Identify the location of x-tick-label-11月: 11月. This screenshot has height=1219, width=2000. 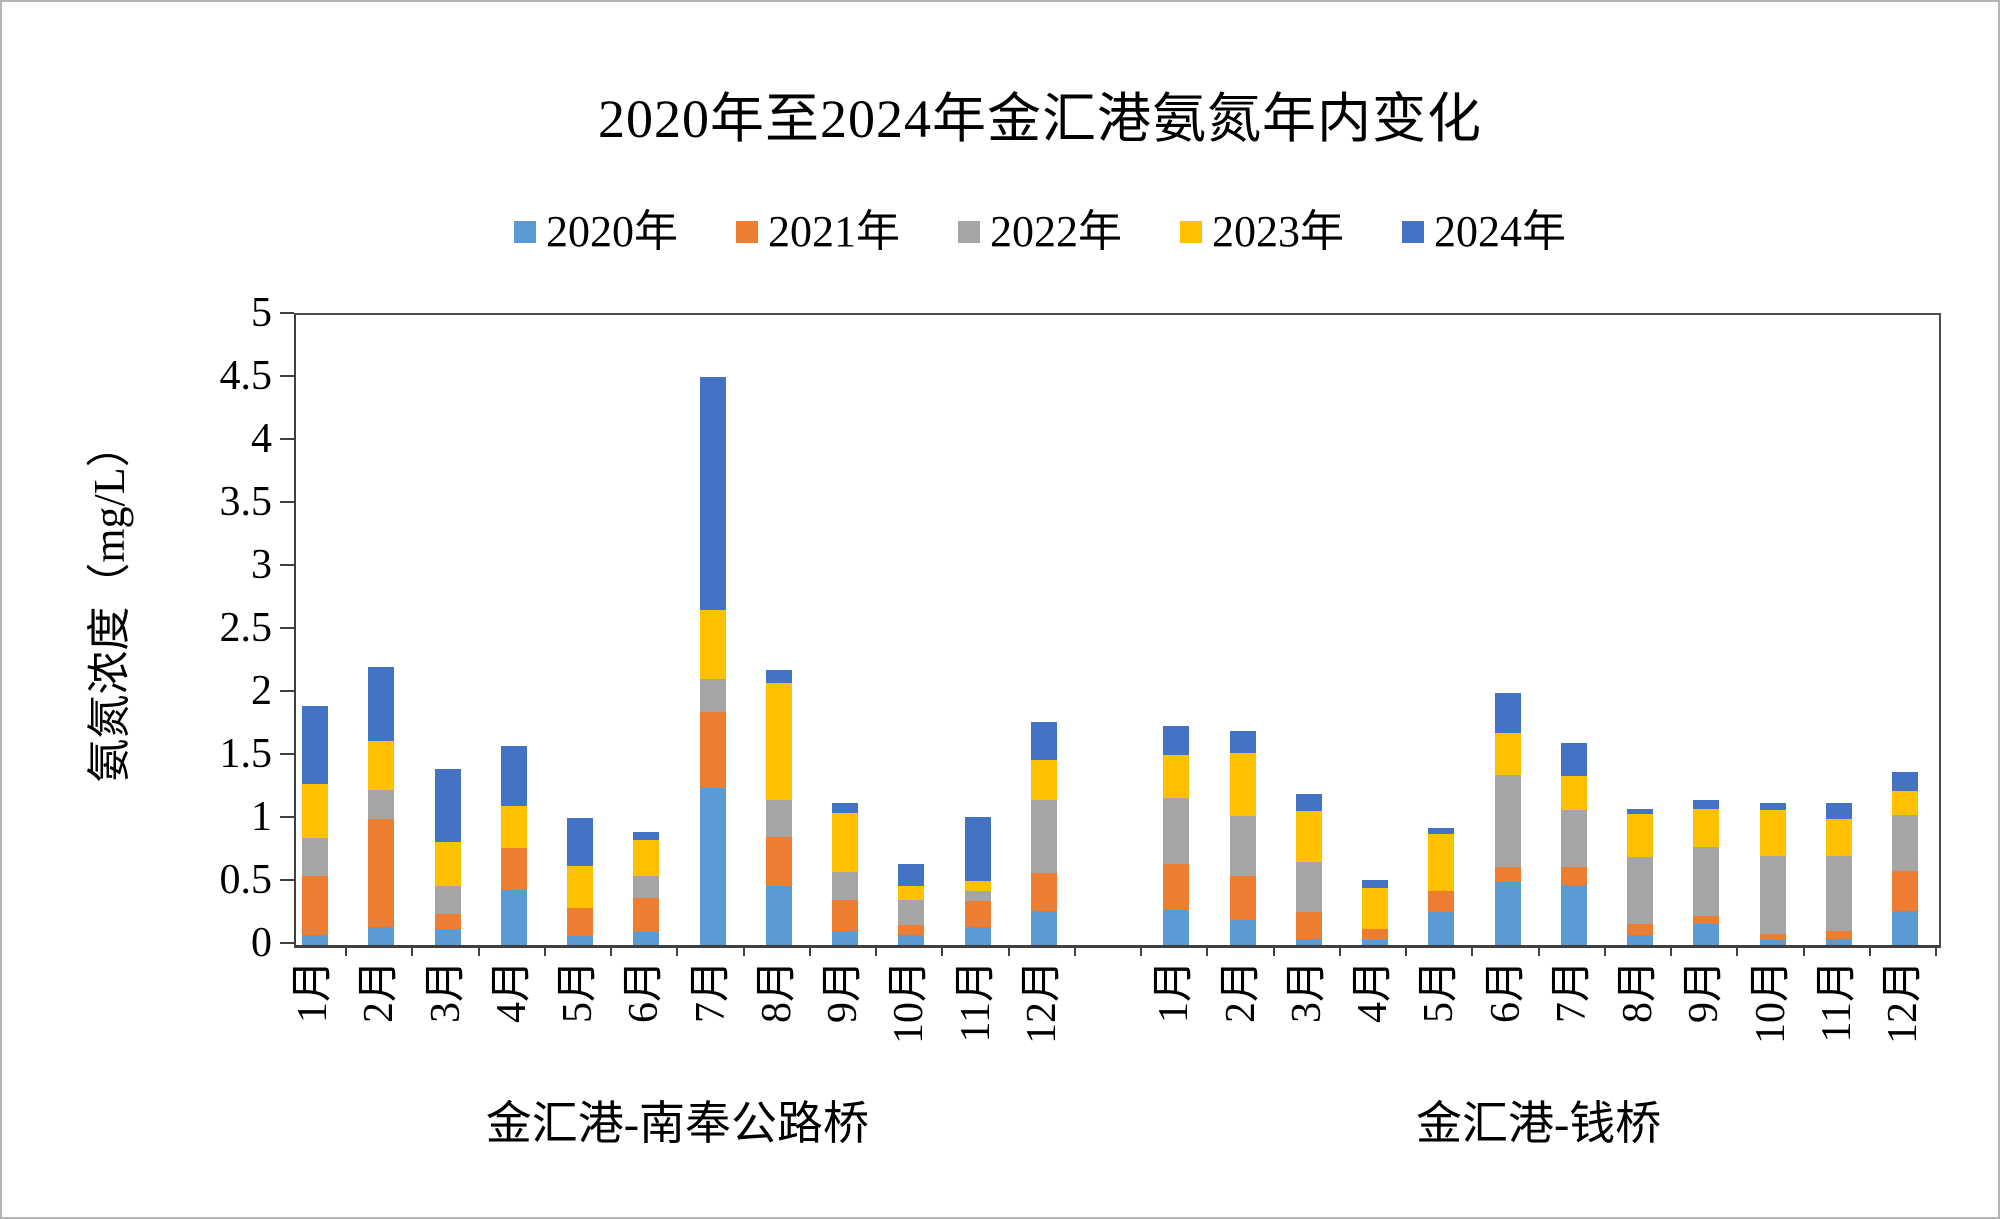
(1836, 1001).